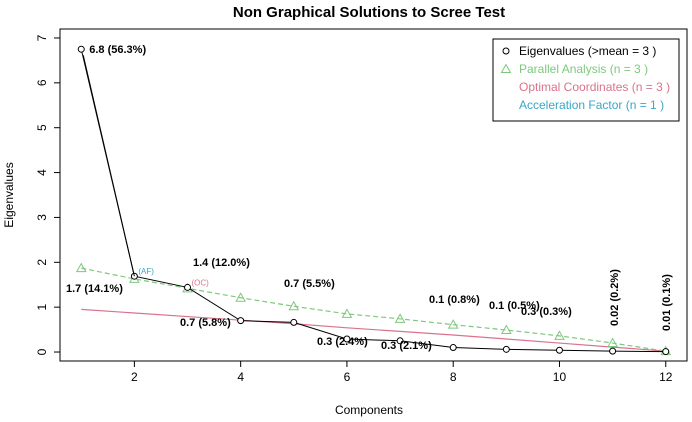  I want to click on y-tick-label: 4, so click(42, 172).